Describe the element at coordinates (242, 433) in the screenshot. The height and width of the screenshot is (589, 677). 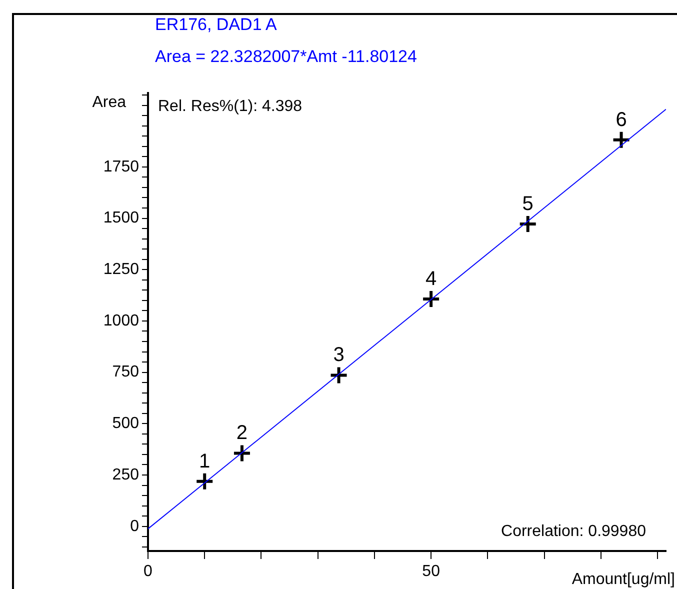
I see `annotation: 2` at that location.